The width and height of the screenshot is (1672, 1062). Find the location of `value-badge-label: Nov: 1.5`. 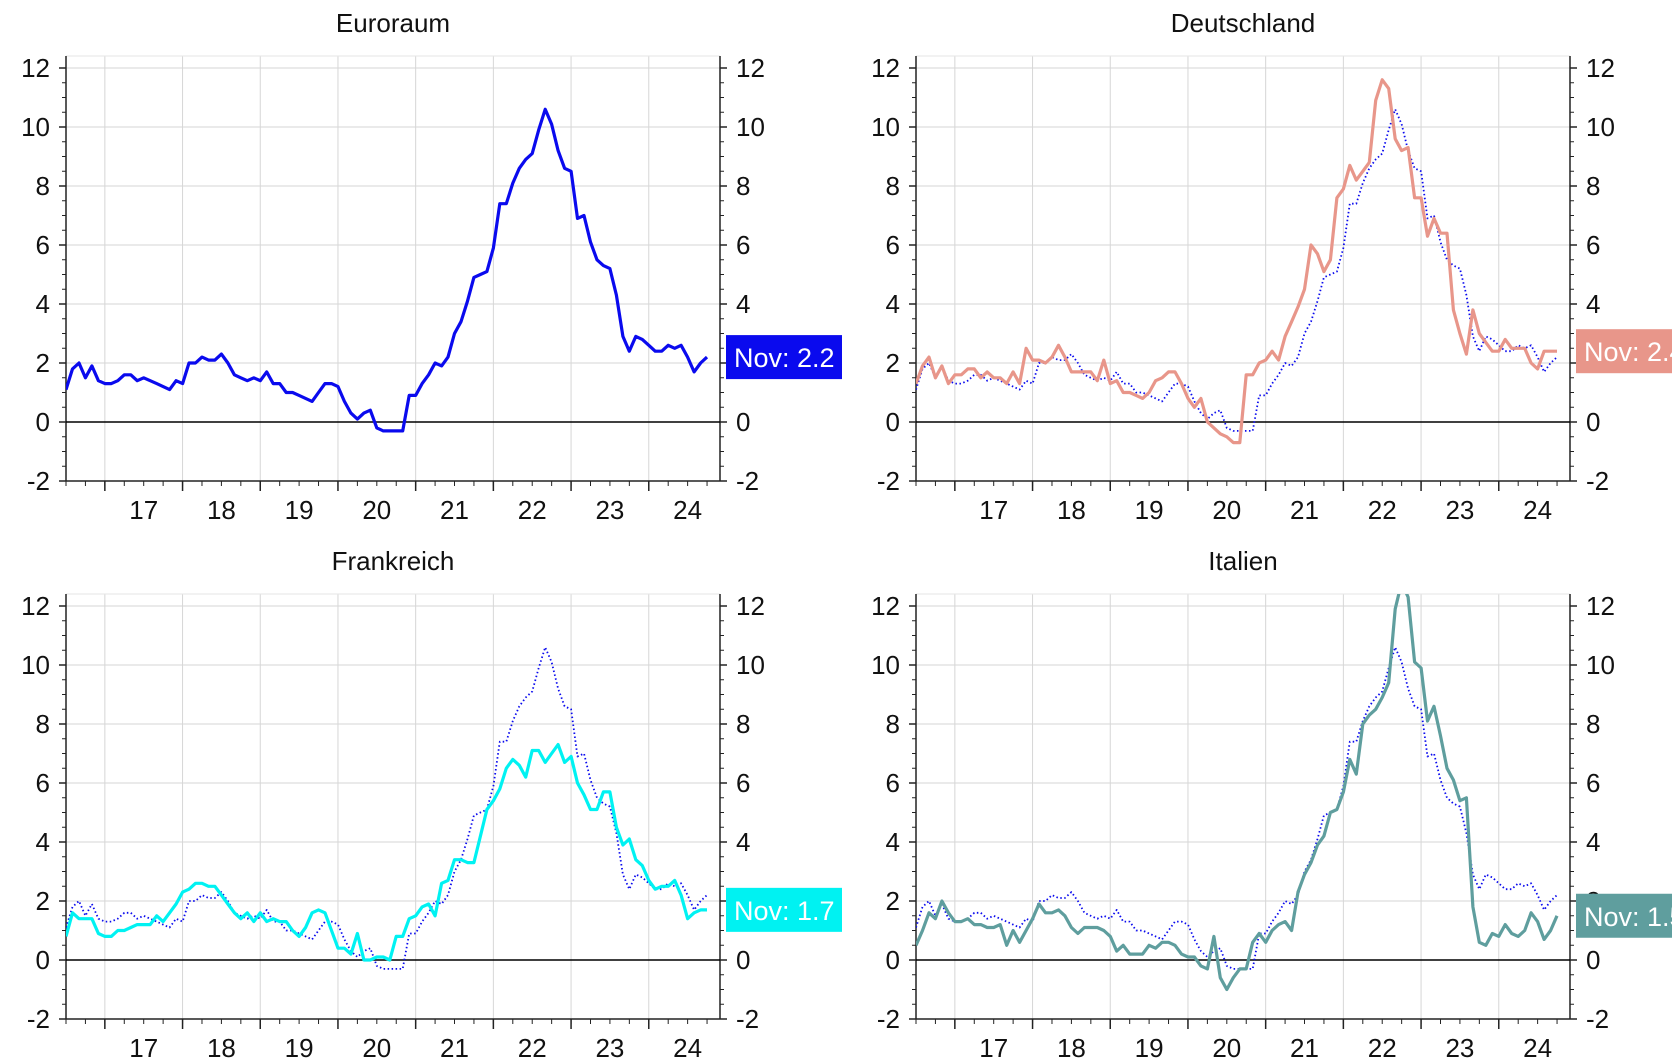

value-badge-label: Nov: 1.5 is located at coordinates (1628, 917).